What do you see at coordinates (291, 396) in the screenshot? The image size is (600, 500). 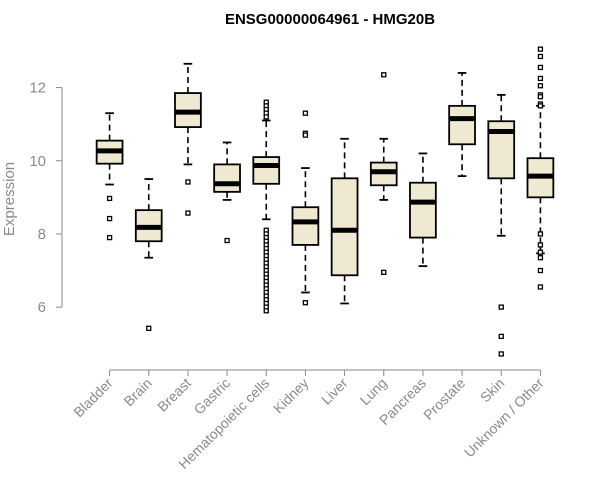 I see `x-tick-label: Kidney` at bounding box center [291, 396].